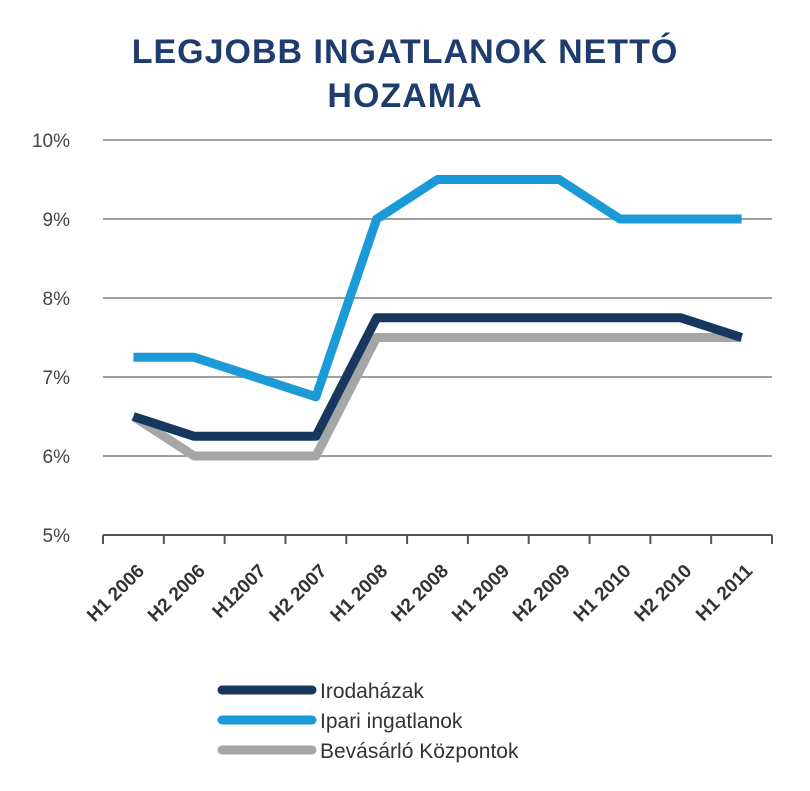 Image resolution: width=810 pixels, height=791 pixels. I want to click on y-tick-label: 6%, so click(57, 457).